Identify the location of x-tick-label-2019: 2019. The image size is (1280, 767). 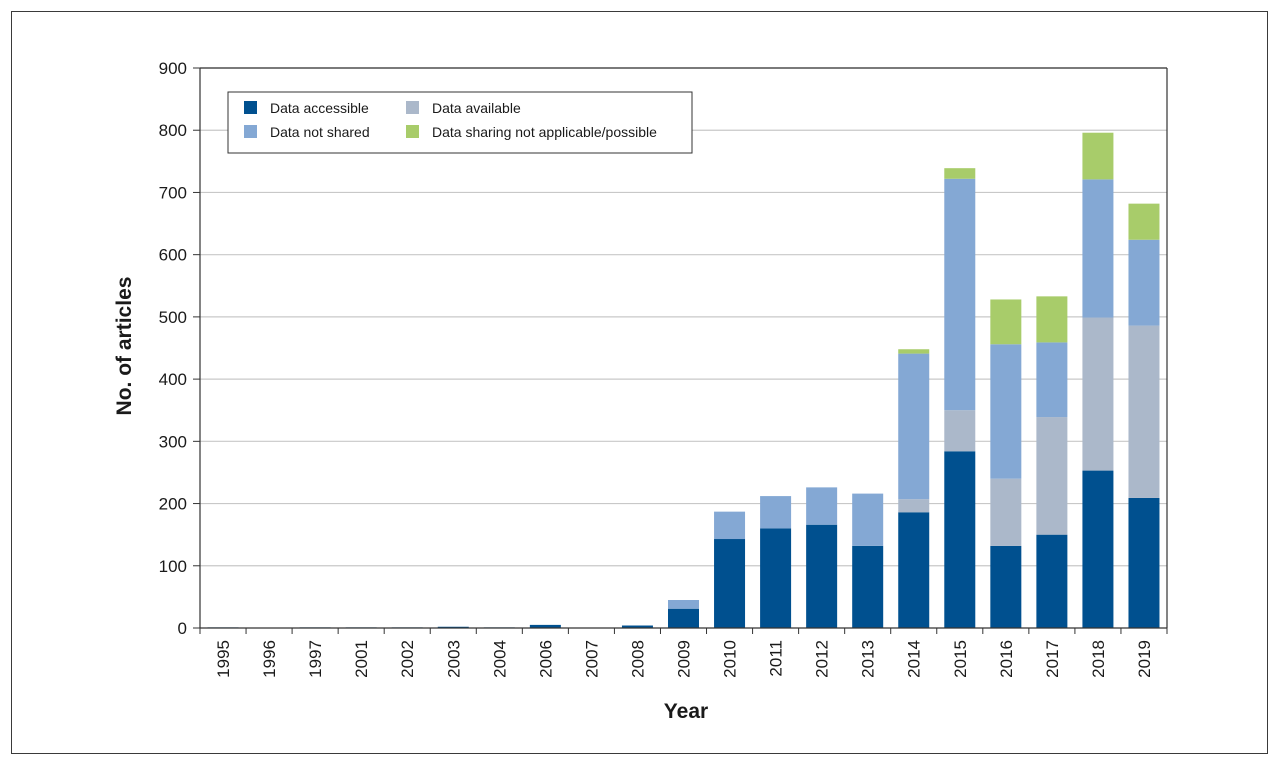
(1144, 659).